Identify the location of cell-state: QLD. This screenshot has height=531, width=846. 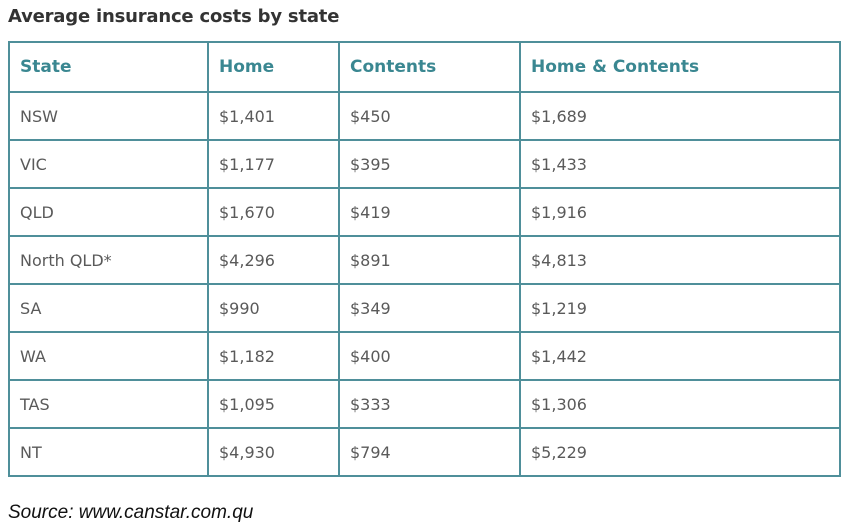
(108, 212).